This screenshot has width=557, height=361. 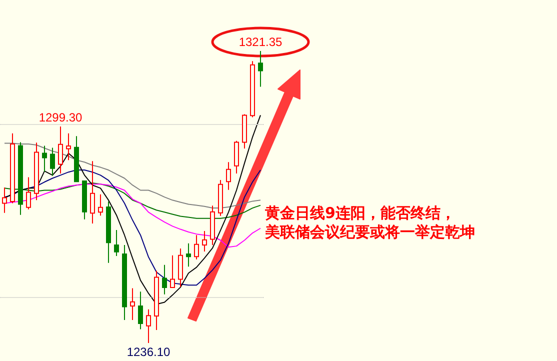 I want to click on text: 黄金日线9连阳，能否终结，, so click(x=360, y=213).